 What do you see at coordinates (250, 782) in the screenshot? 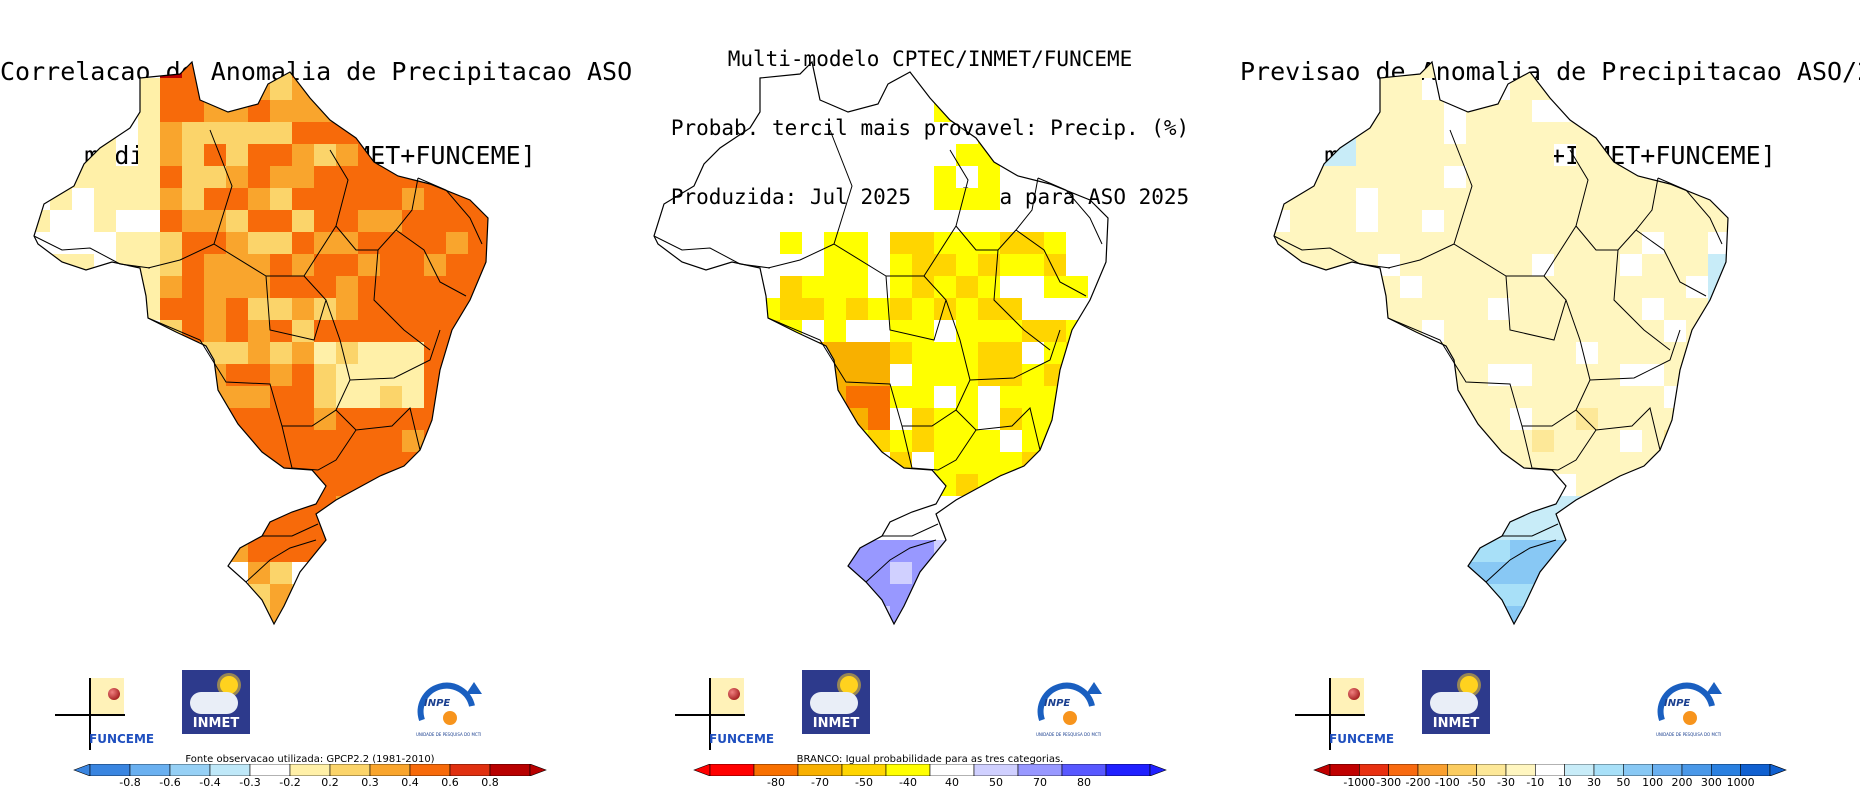
I see `colorbar-tick-label: -0.3` at bounding box center [250, 782].